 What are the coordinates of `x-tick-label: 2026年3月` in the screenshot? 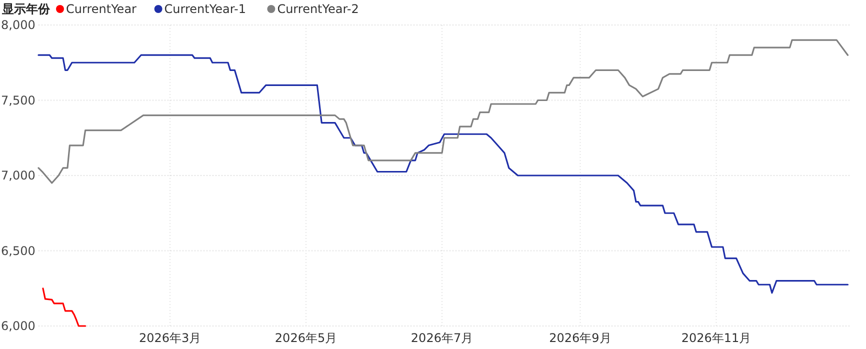 It's located at (170, 338).